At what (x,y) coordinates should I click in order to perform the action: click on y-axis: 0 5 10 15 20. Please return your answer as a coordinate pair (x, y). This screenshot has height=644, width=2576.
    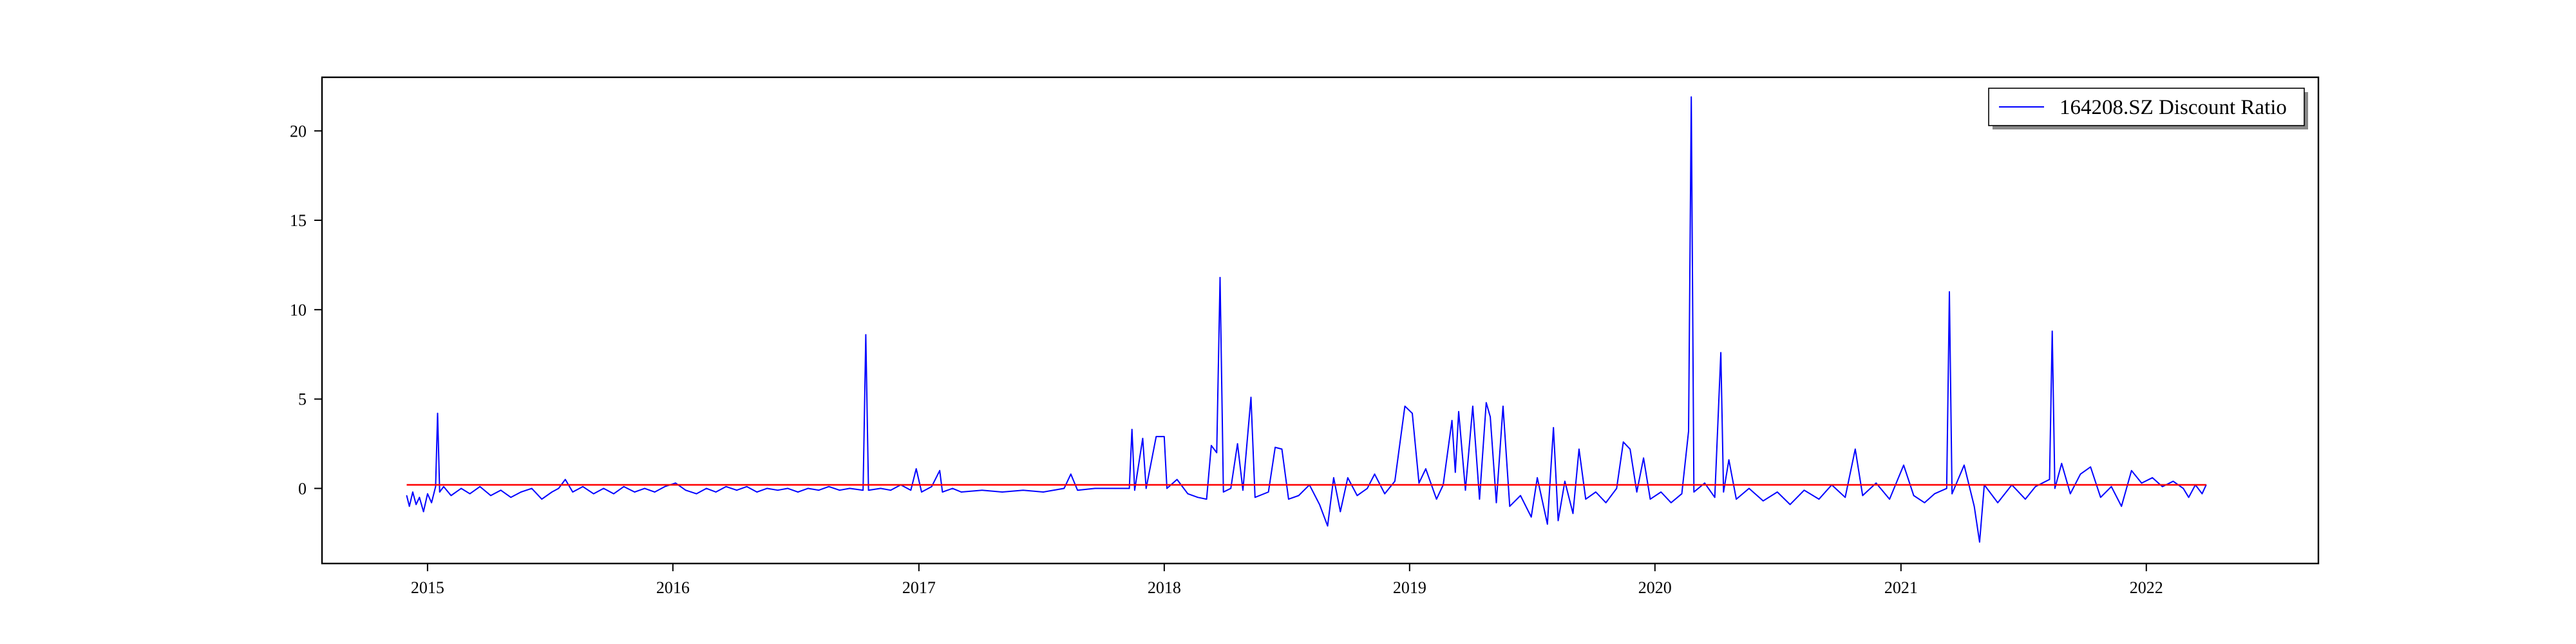
    Looking at the image, I should click on (306, 310).